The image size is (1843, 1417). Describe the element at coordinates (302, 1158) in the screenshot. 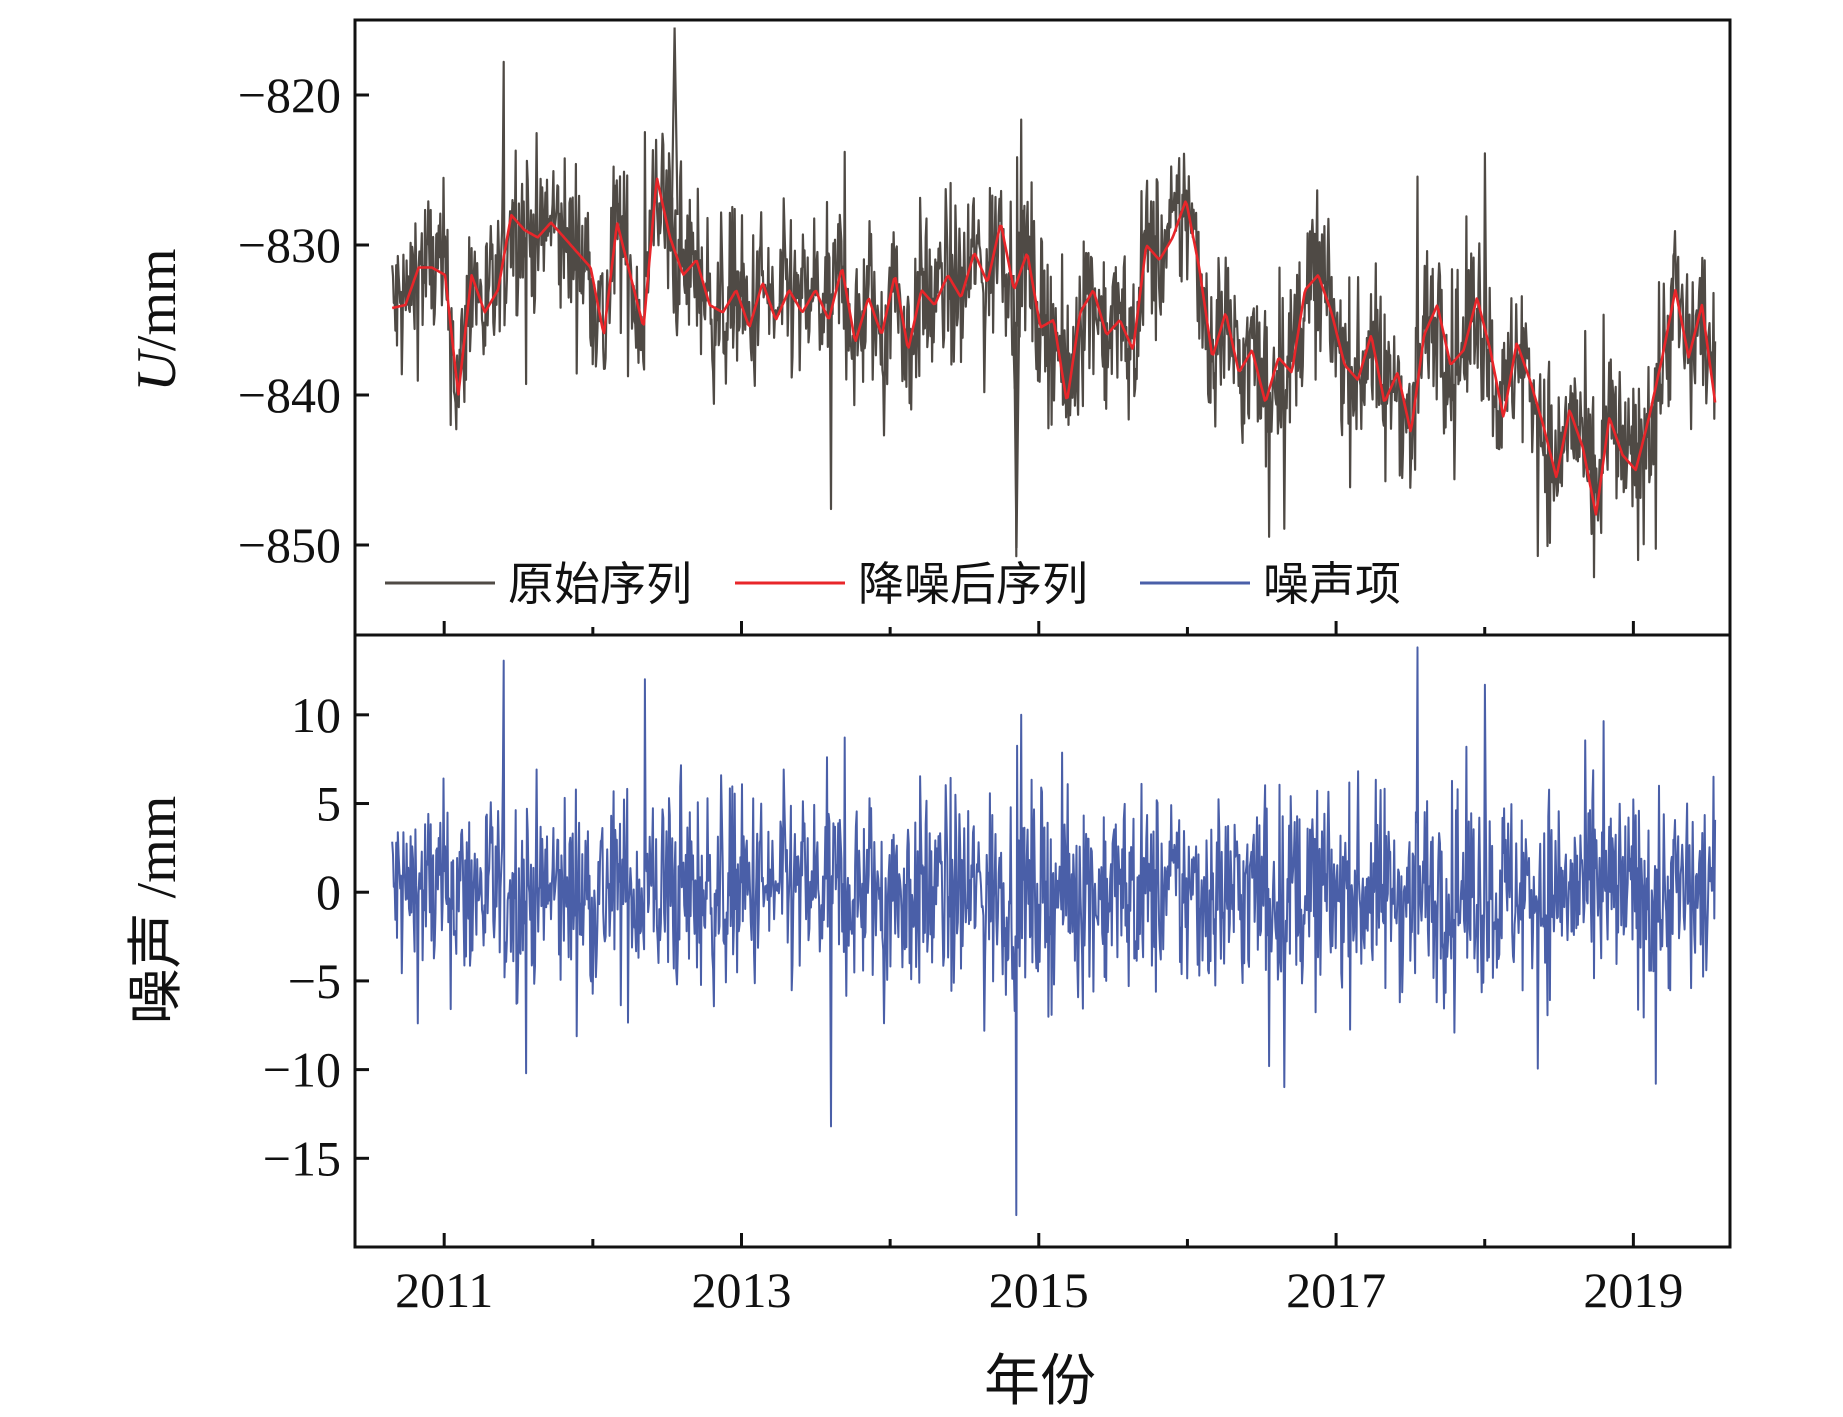

I see `bottom-y-tick-label: −15` at that location.